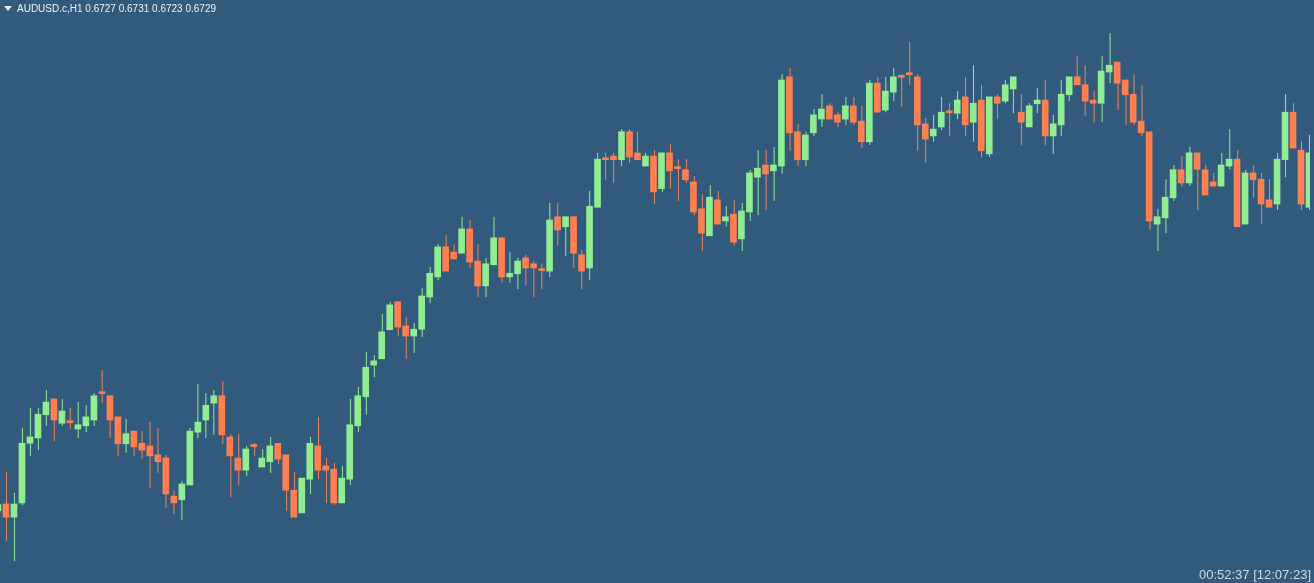 This screenshot has width=1314, height=583. I want to click on chart-title: AUDUSD.c,H1 0.6727 0.6731 0.6723 0.6729, so click(117, 8).